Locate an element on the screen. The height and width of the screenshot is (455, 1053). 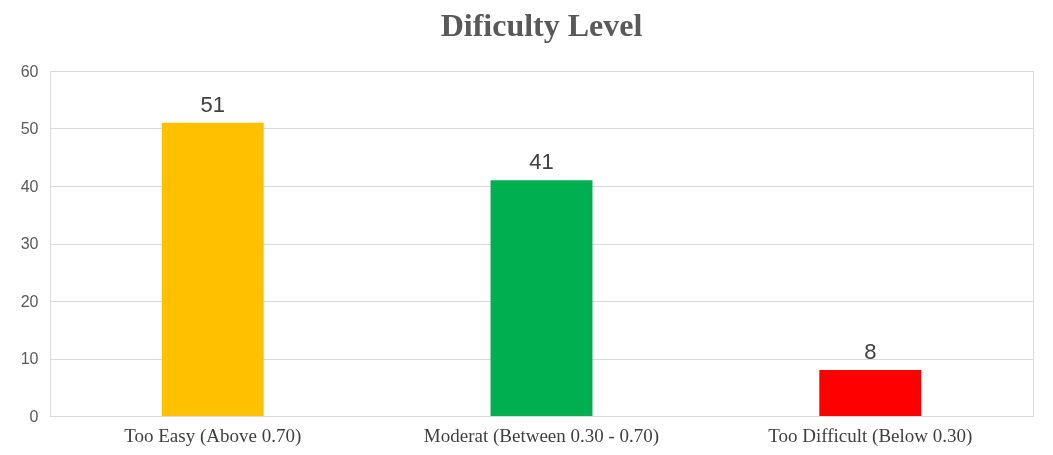
x-tick-label: Too Easy (Above 0.70) is located at coordinates (213, 435).